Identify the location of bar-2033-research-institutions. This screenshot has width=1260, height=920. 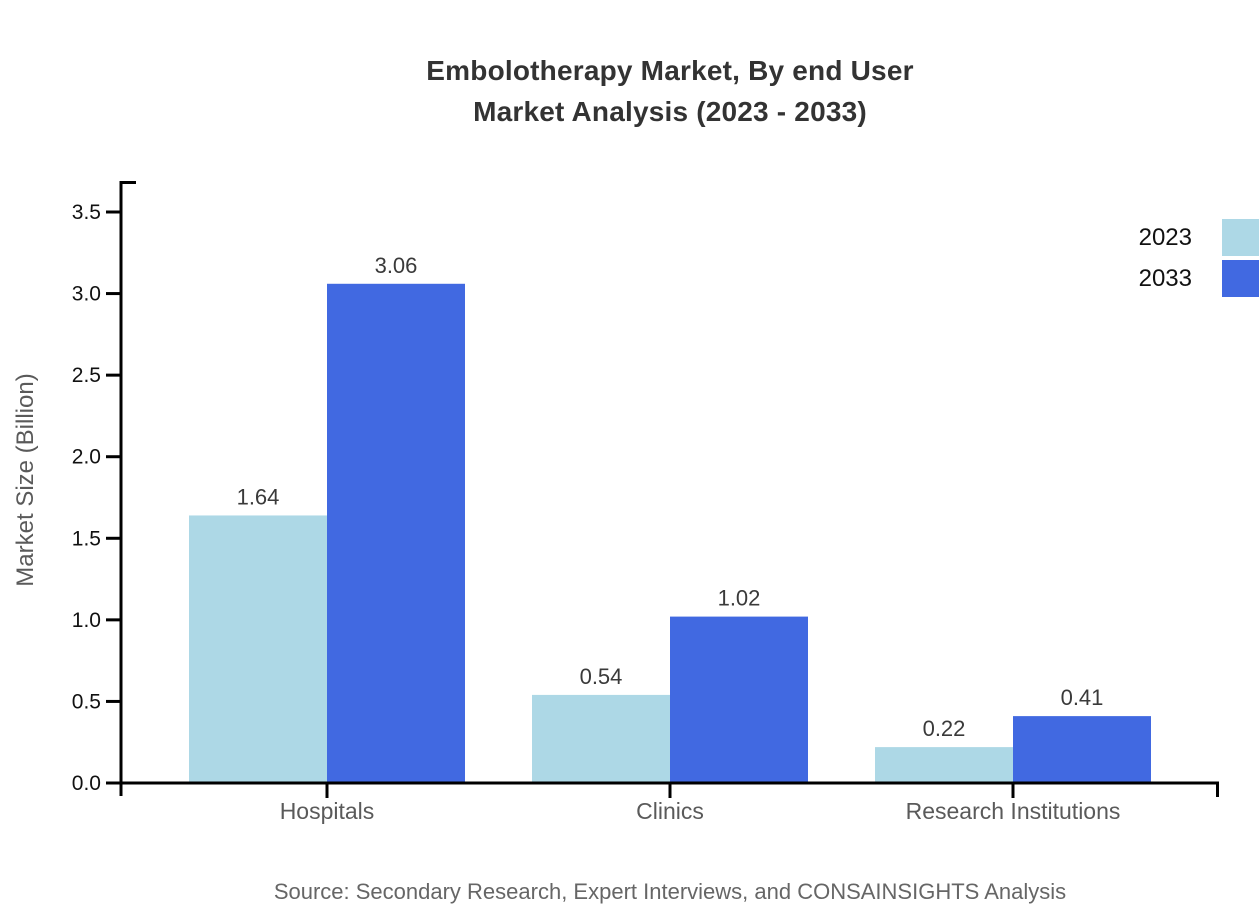
(1082, 749).